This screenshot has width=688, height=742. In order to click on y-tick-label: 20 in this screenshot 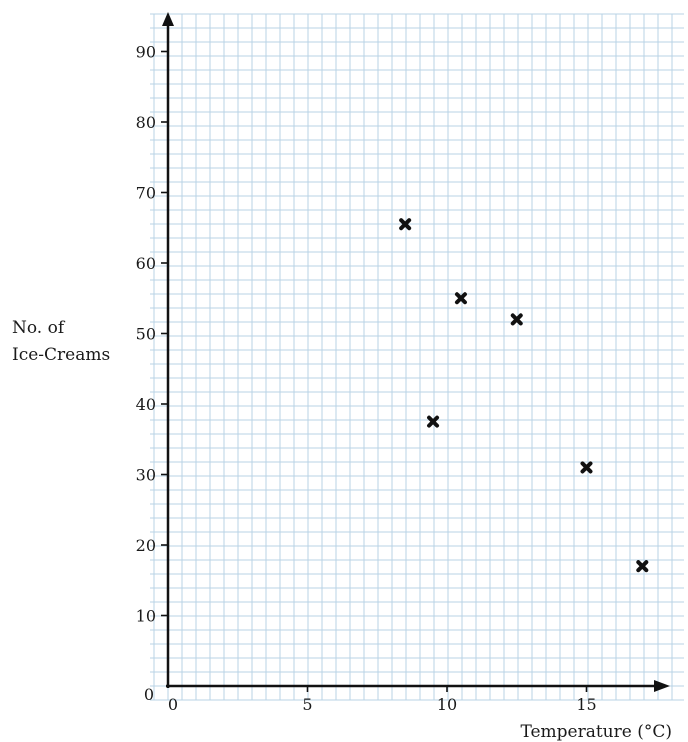, I will do `click(146, 545)`.